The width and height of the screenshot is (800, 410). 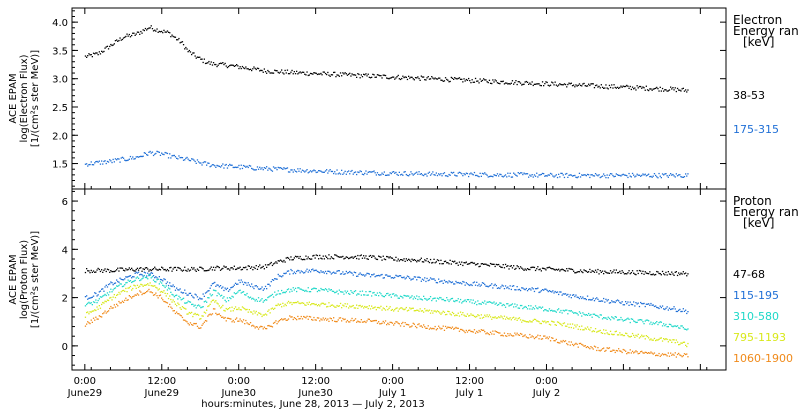 I want to click on y-tick-label-electron: 4.0, so click(x=60, y=23).